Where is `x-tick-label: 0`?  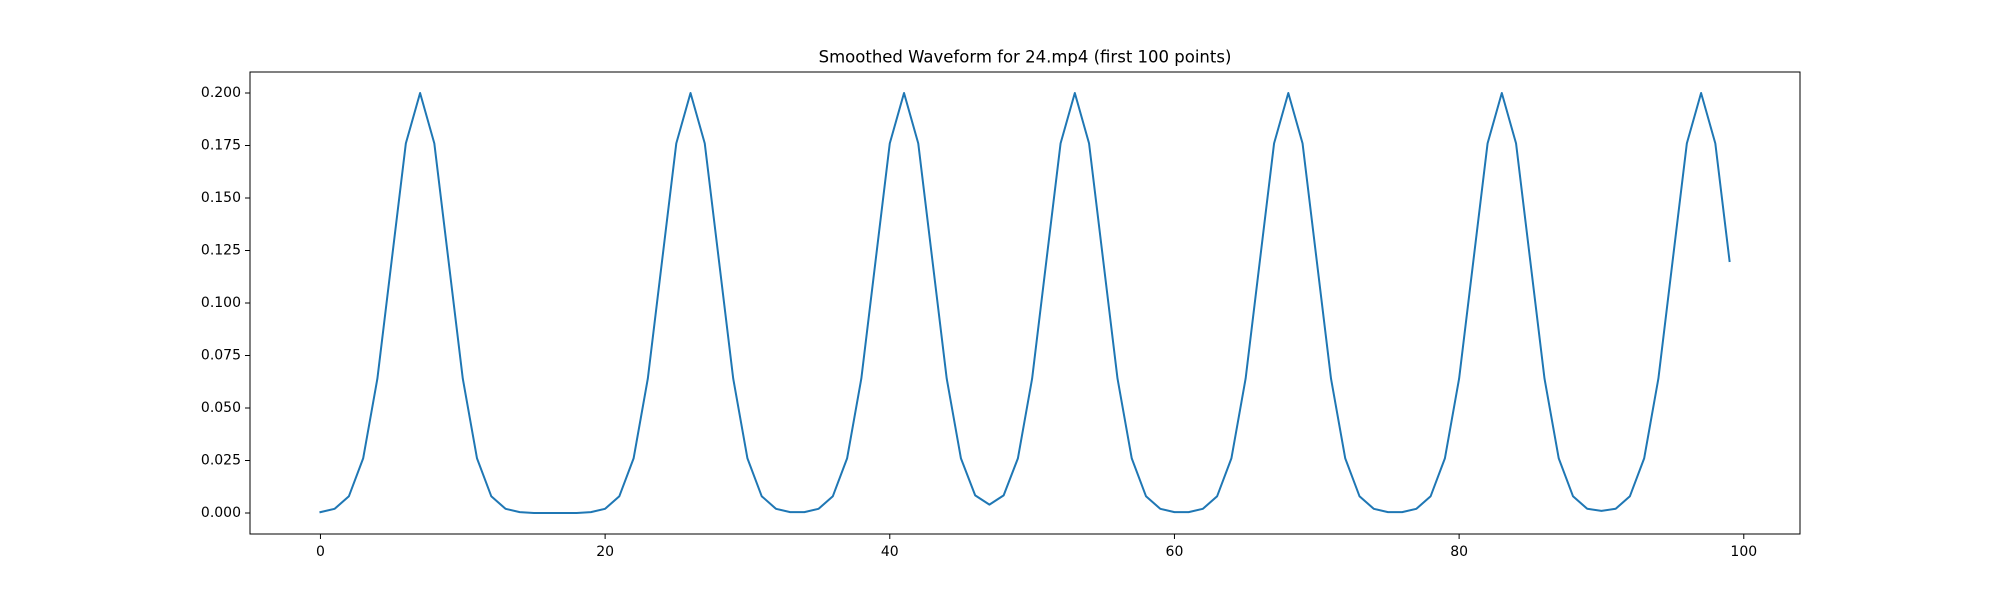 x-tick-label: 0 is located at coordinates (320, 552).